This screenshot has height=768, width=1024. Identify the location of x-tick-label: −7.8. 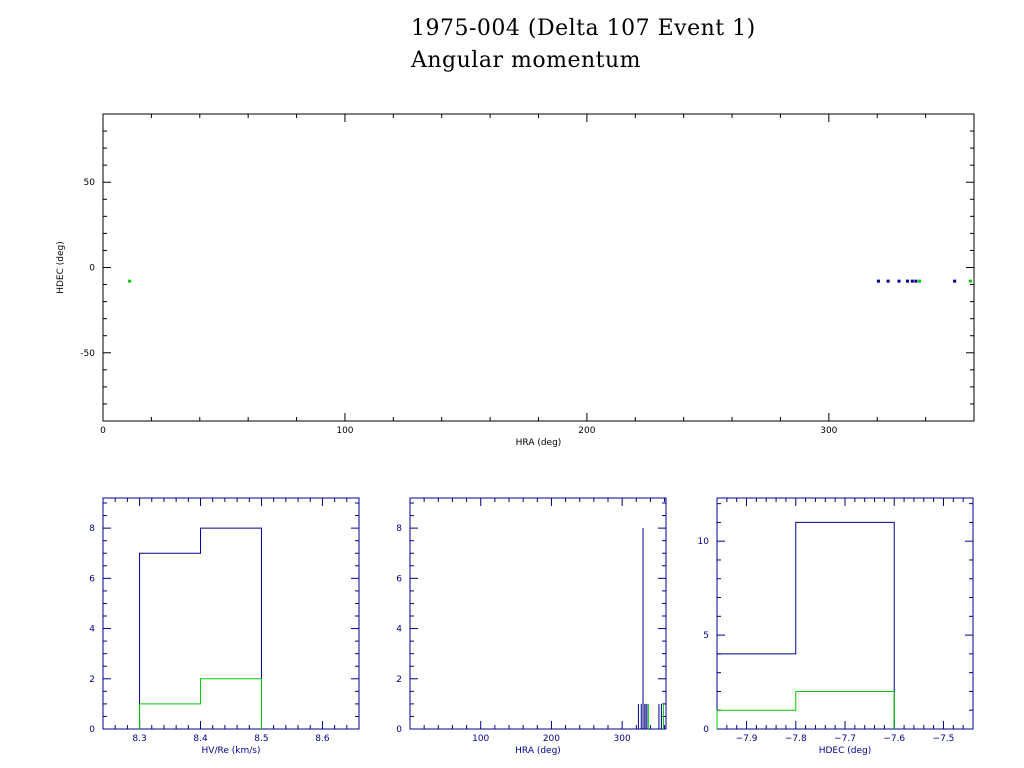
(796, 739).